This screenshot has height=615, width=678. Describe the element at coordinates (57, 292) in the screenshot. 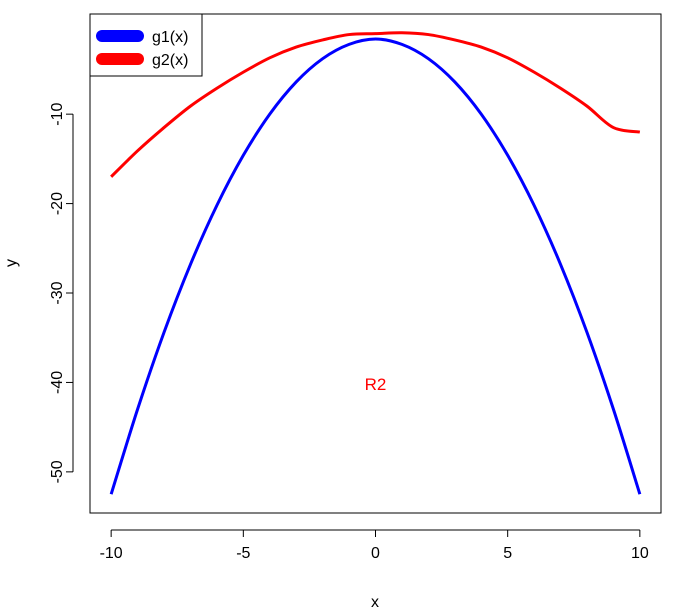

I see `y-tick-label: -30` at that location.